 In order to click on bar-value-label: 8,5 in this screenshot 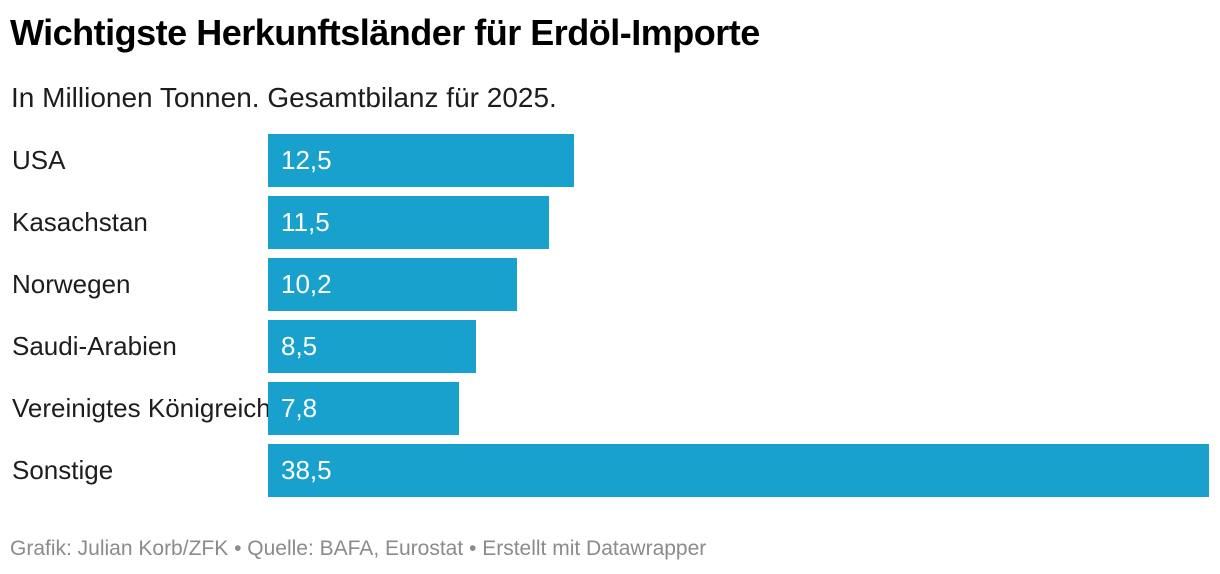, I will do `click(299, 346)`.